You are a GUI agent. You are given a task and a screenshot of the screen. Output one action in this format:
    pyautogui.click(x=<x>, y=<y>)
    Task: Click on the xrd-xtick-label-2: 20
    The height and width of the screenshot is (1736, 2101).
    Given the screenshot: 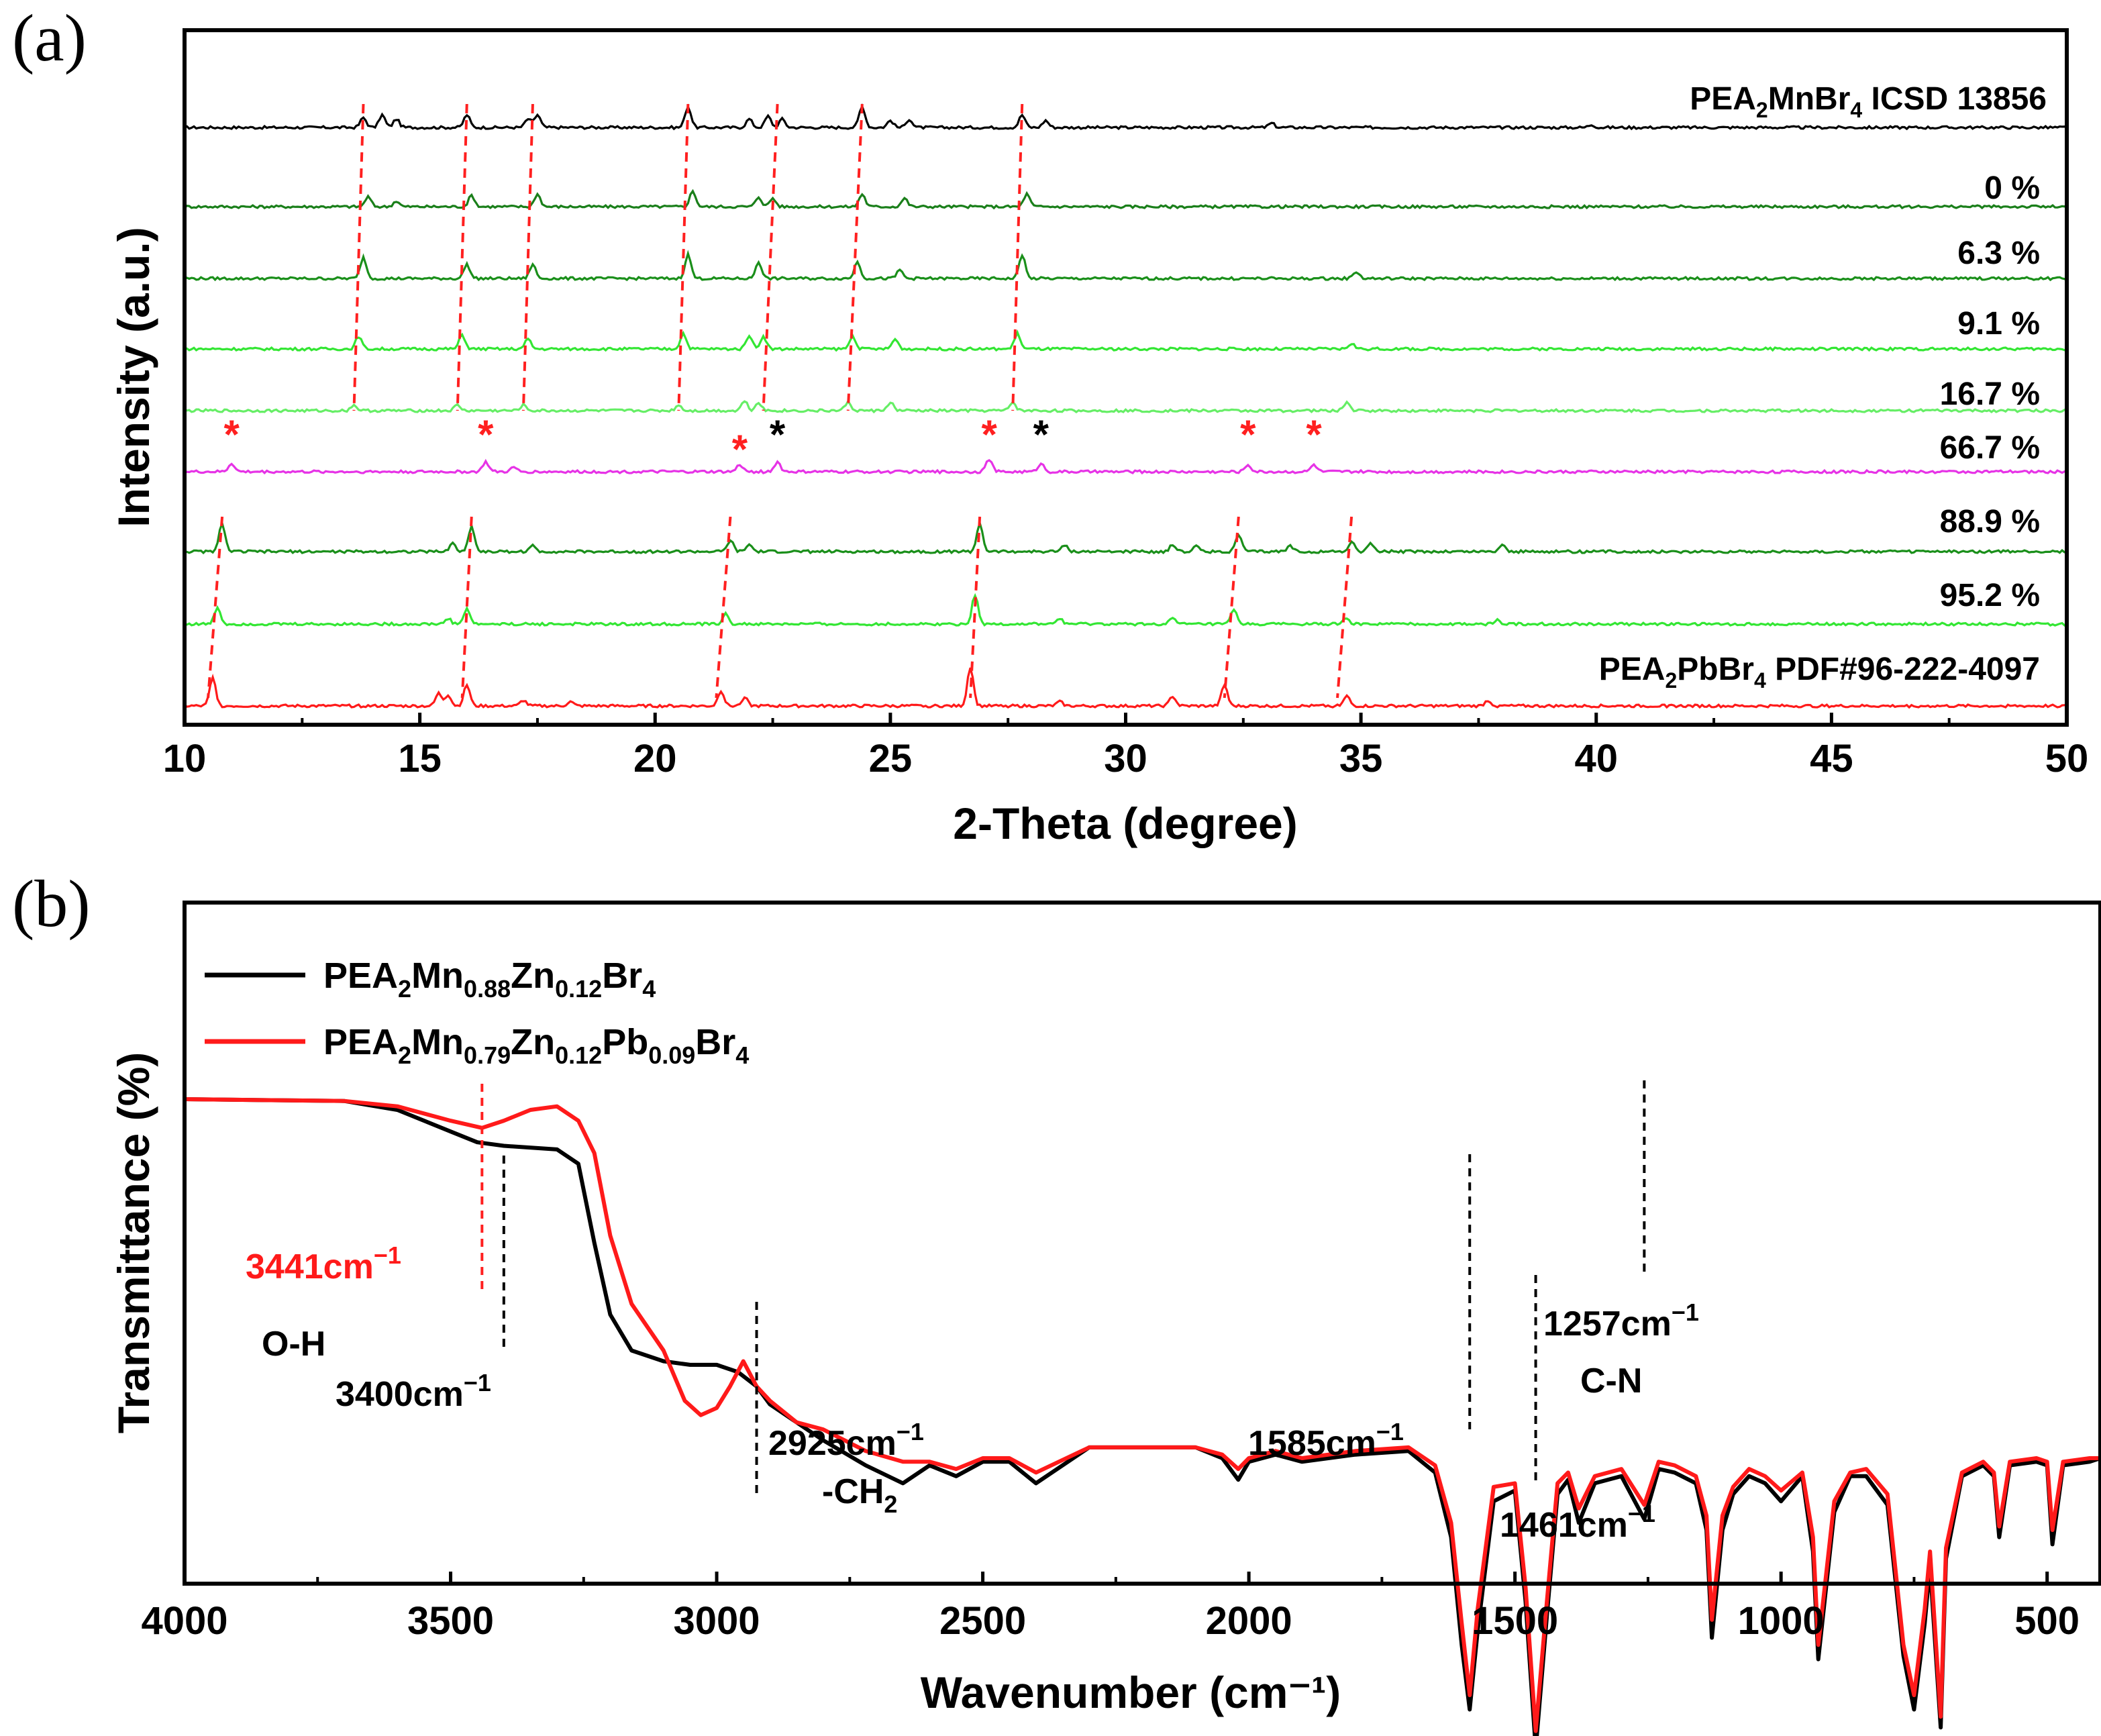 What is the action you would take?
    pyautogui.click(x=655, y=758)
    